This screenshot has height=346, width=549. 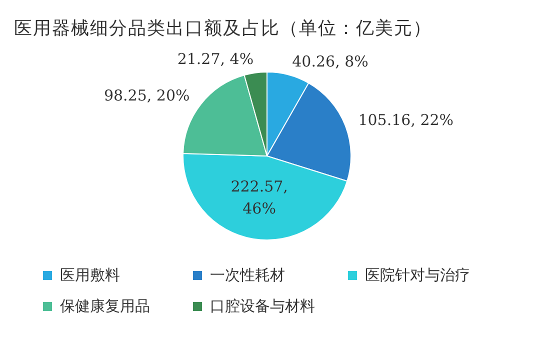 I want to click on data-label: 98.25, 20%, so click(x=147, y=95).